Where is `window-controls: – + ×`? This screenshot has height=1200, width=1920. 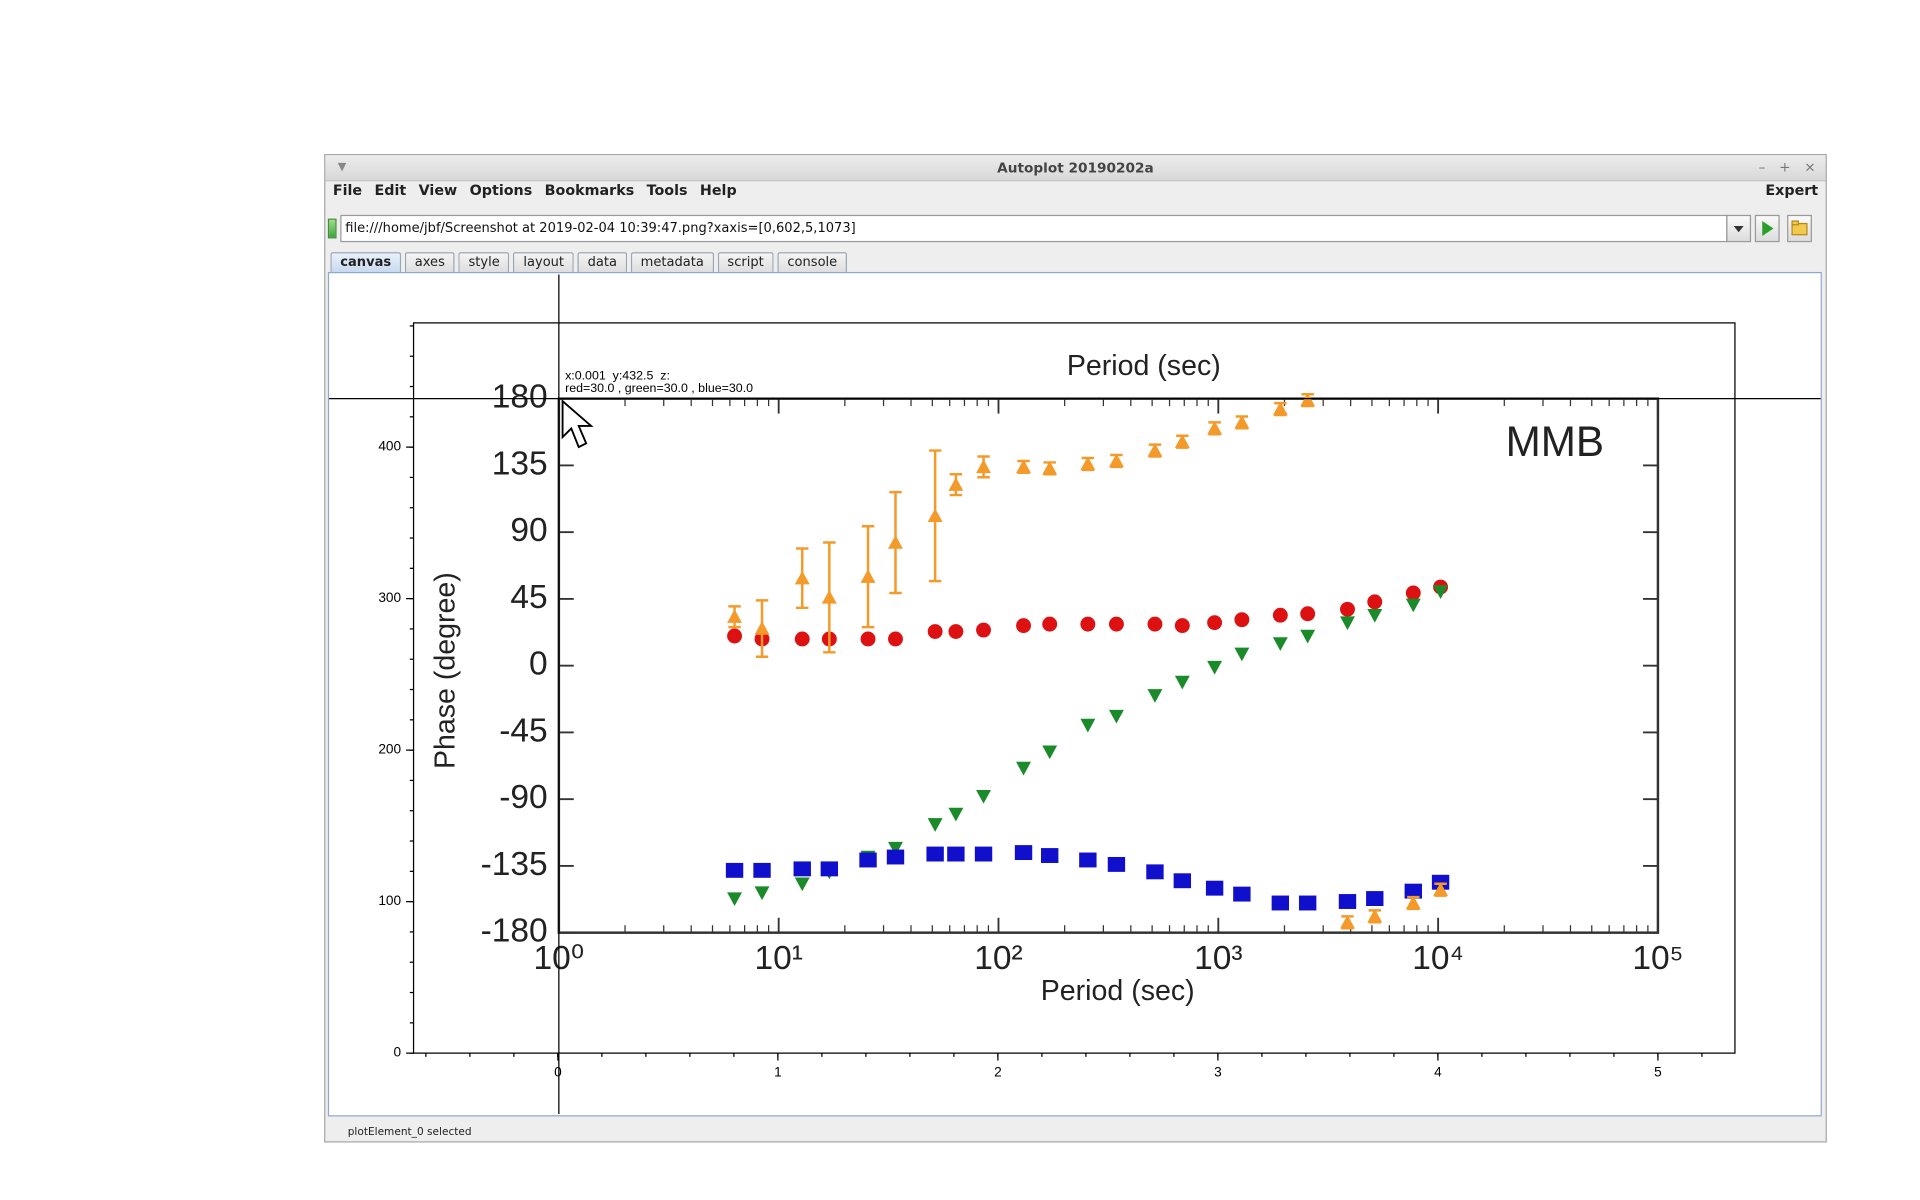 window-controls: – + × is located at coordinates (1787, 167).